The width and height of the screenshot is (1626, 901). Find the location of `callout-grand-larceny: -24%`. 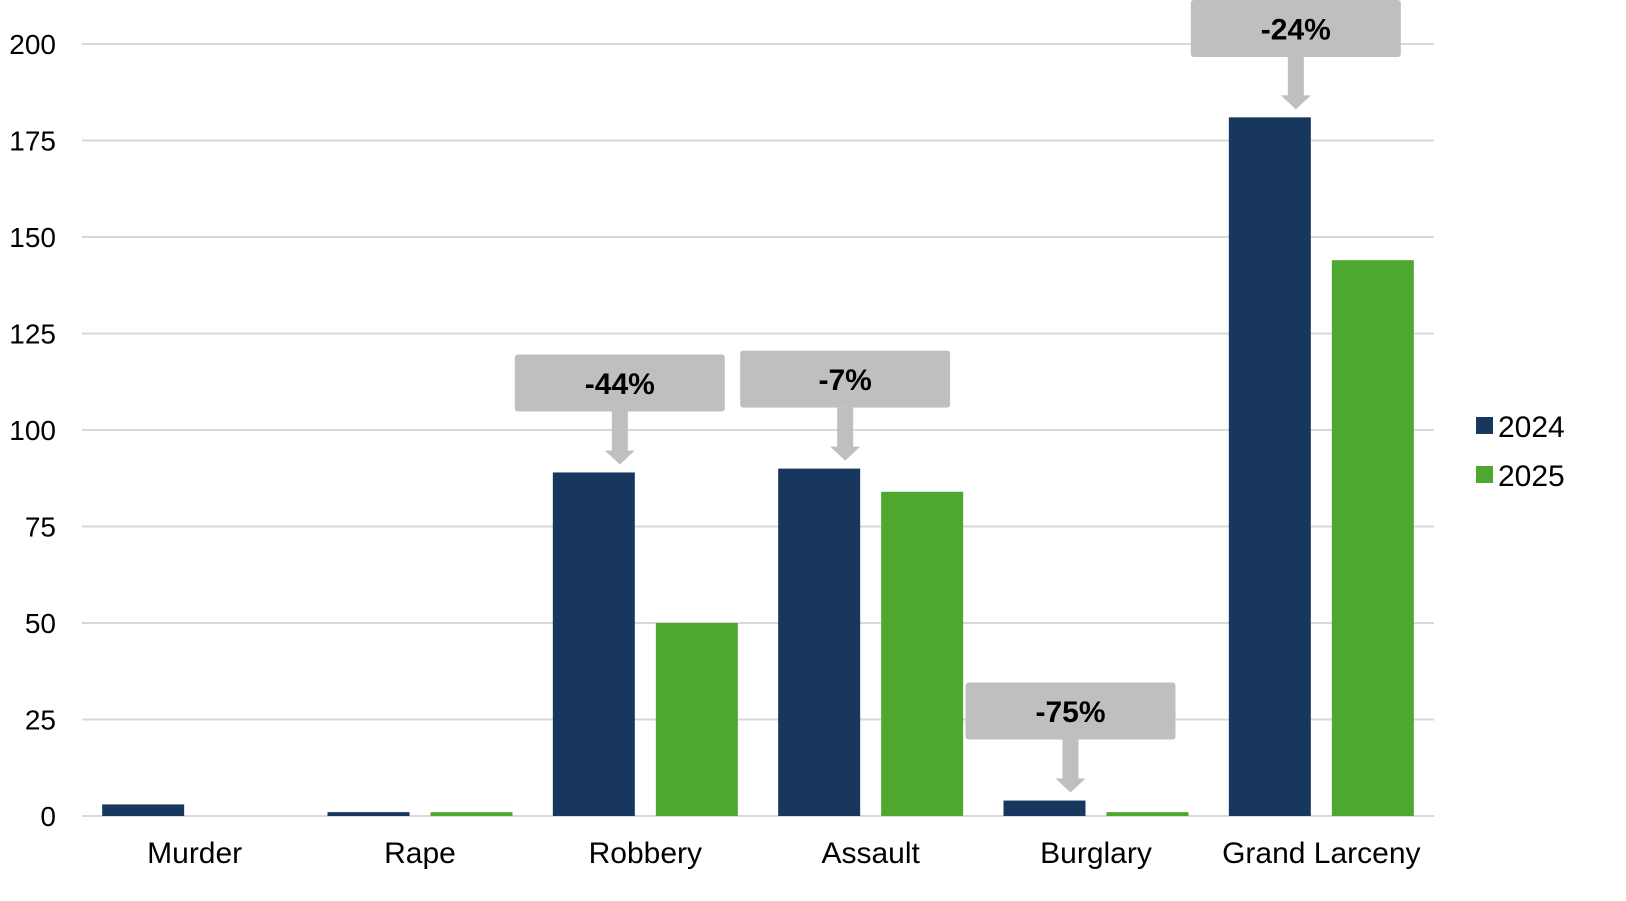

callout-grand-larceny: -24% is located at coordinates (1295, 55).